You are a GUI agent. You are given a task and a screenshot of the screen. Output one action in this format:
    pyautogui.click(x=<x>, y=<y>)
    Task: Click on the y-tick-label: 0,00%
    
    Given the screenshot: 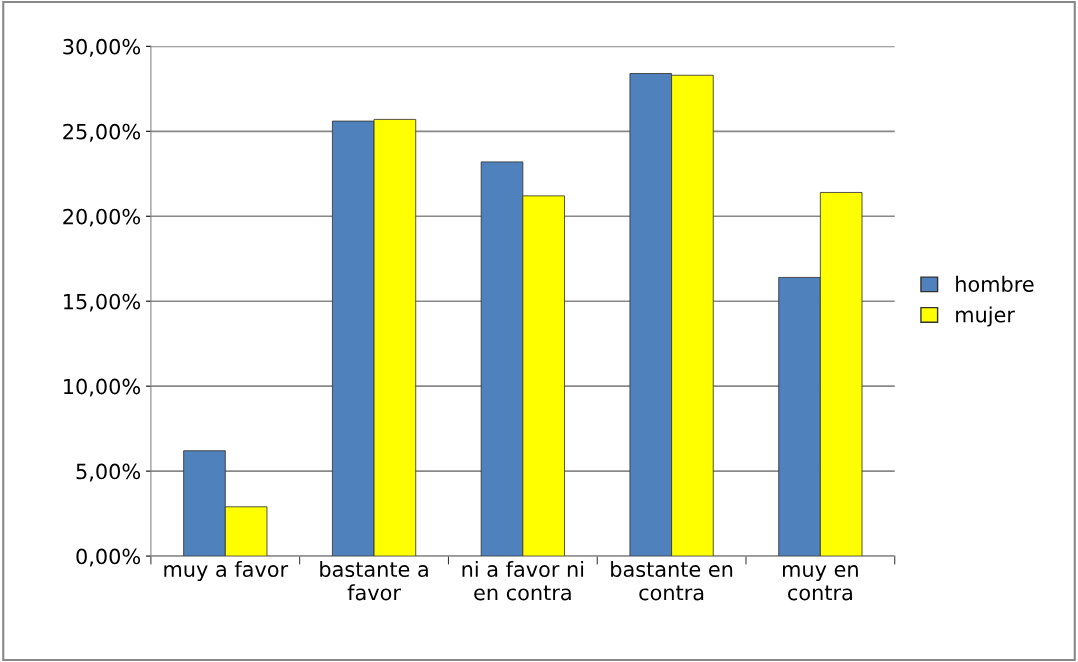 What is the action you would take?
    pyautogui.click(x=108, y=557)
    